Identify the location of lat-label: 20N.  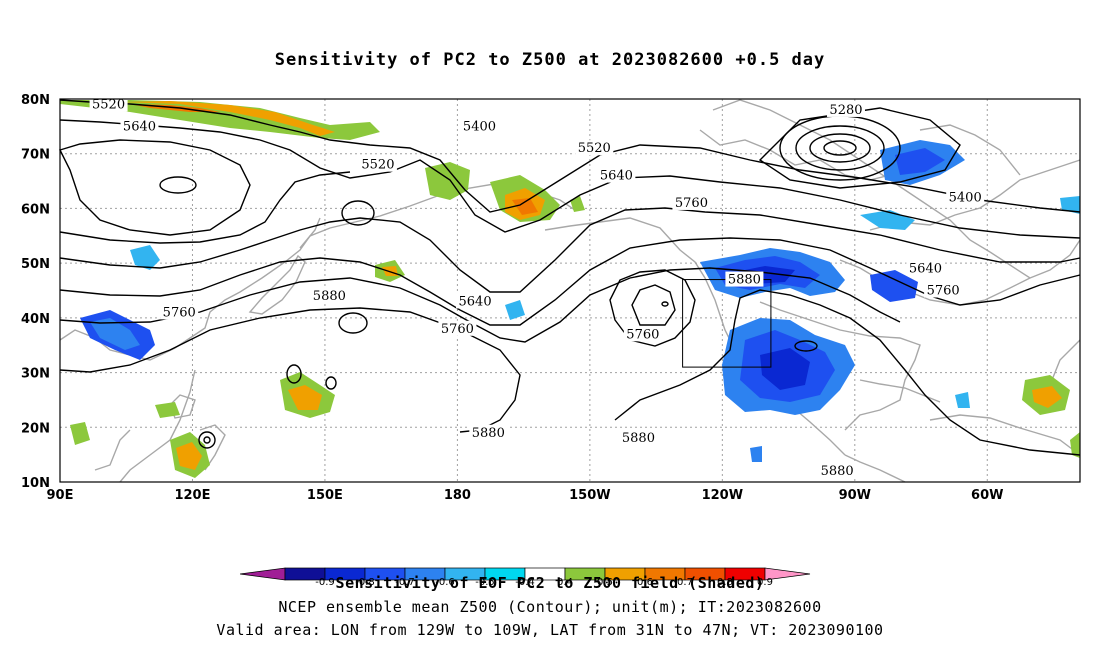
(35, 428).